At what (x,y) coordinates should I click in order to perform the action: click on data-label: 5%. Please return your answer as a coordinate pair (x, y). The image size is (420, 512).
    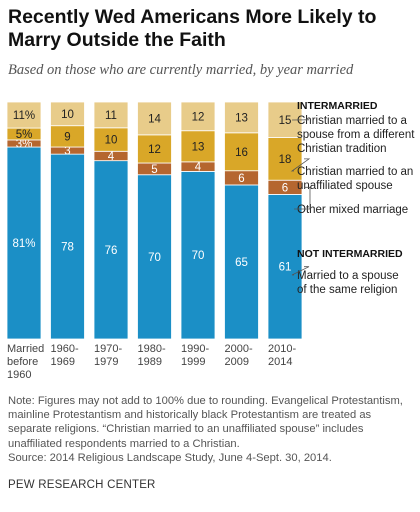
    Looking at the image, I should click on (24, 135).